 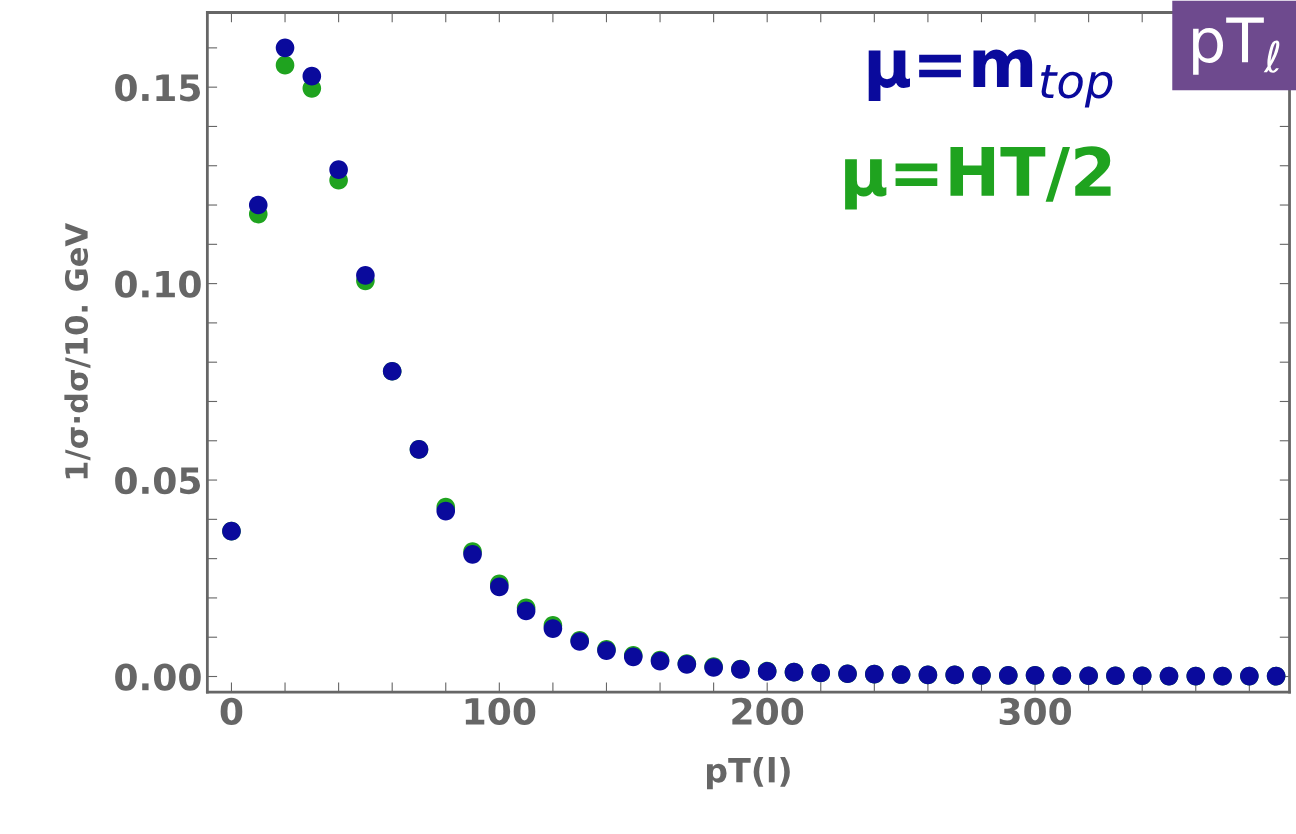 What do you see at coordinates (768, 711) in the screenshot?
I see `x-tick-label: 200` at bounding box center [768, 711].